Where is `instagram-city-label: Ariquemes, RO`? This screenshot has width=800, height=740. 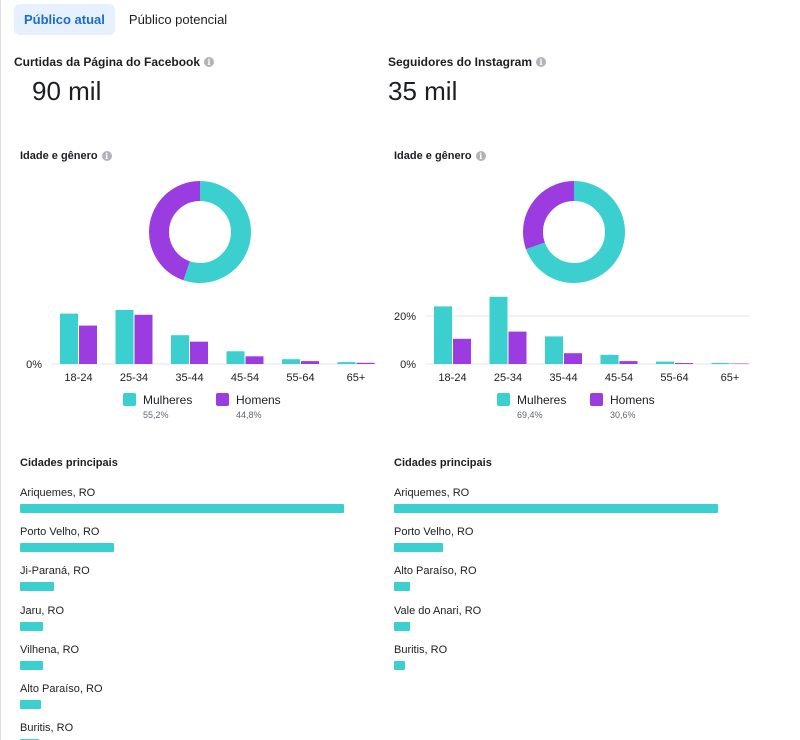 instagram-city-label: Ariquemes, RO is located at coordinates (432, 493).